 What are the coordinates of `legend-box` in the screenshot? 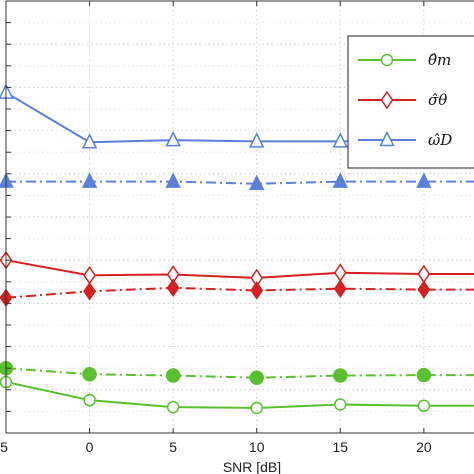 It's located at (410, 102).